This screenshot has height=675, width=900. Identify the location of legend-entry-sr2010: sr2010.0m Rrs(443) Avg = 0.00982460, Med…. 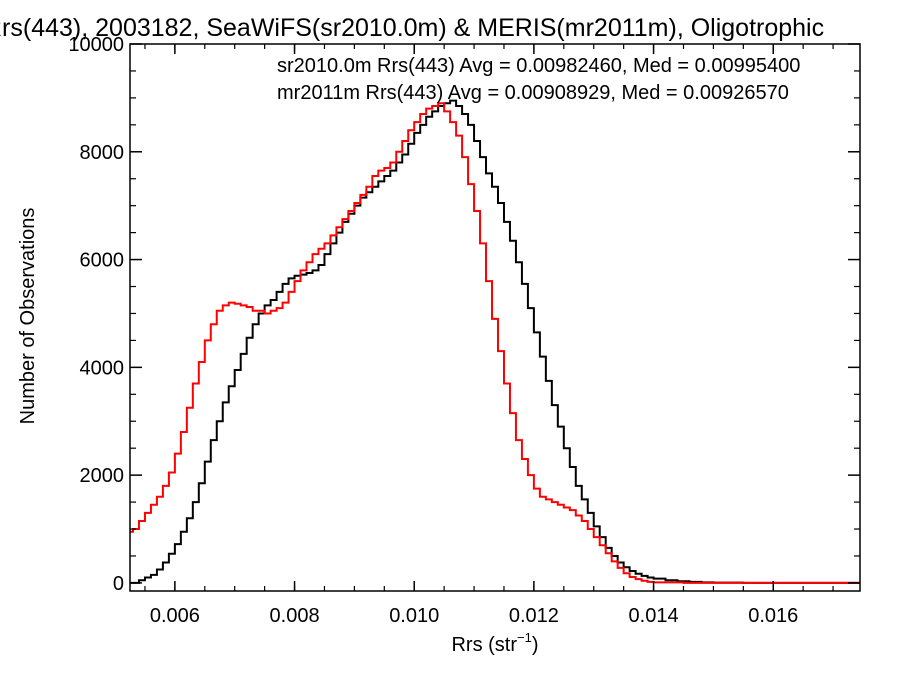
(538, 66).